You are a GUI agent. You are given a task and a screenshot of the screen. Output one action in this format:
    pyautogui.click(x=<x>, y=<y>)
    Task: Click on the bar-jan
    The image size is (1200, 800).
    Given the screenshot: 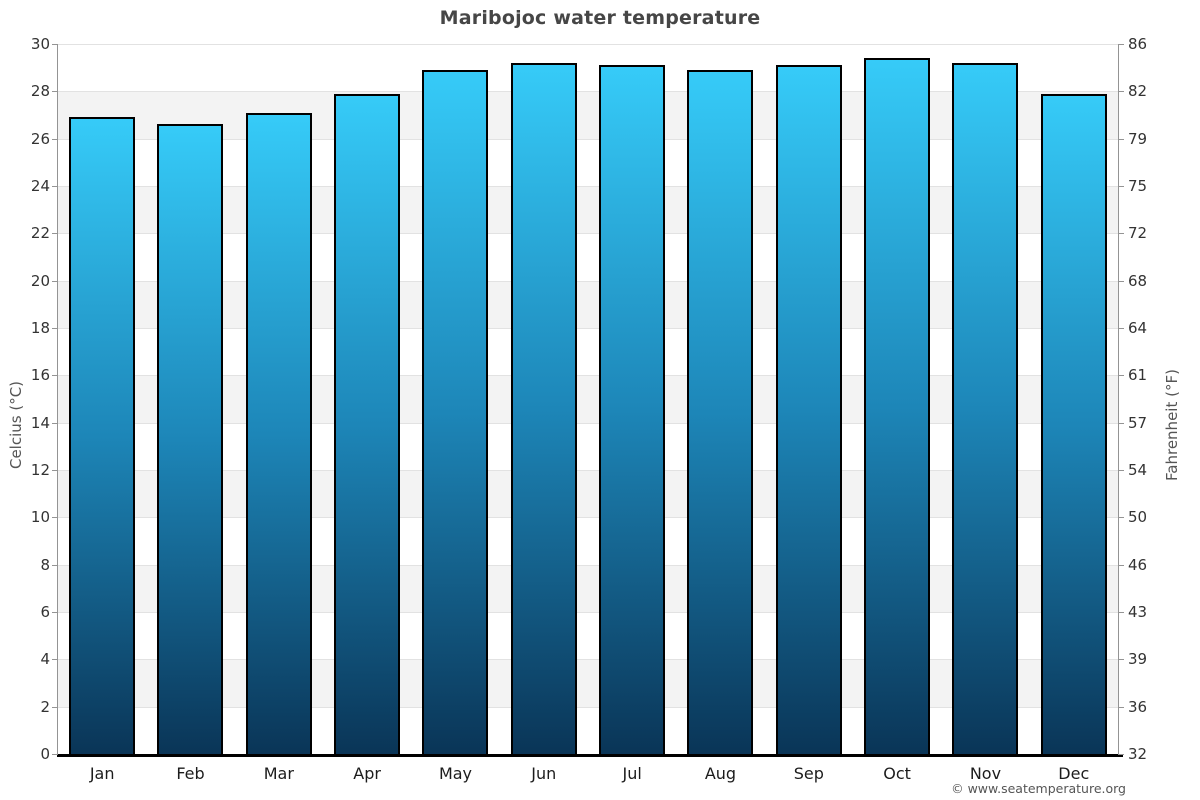 What is the action you would take?
    pyautogui.click(x=102, y=435)
    